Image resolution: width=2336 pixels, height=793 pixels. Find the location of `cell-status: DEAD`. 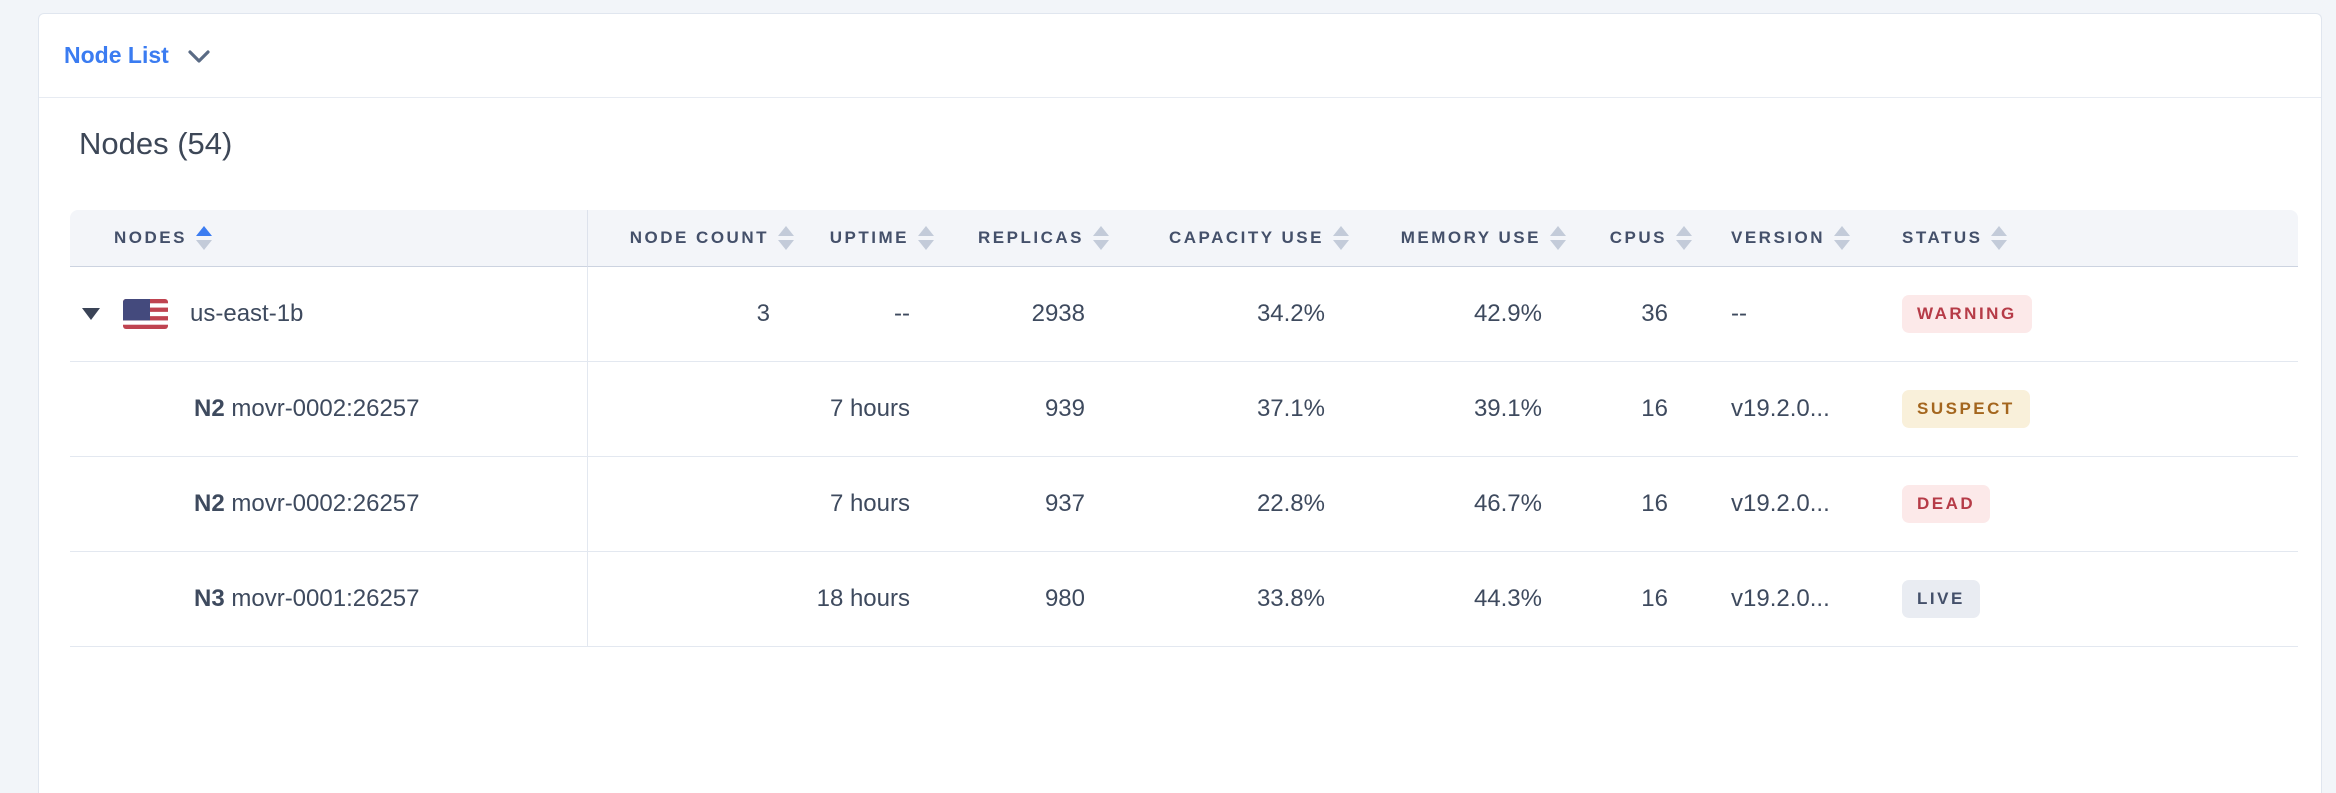

cell-status: DEAD is located at coordinates (2089, 504).